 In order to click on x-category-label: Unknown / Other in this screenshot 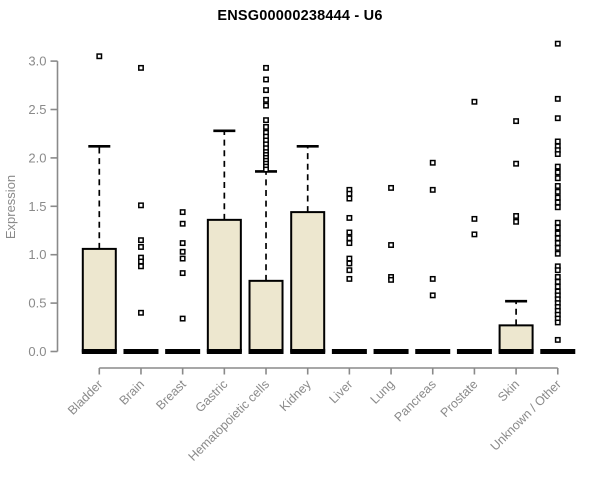, I will do `click(526, 415)`.